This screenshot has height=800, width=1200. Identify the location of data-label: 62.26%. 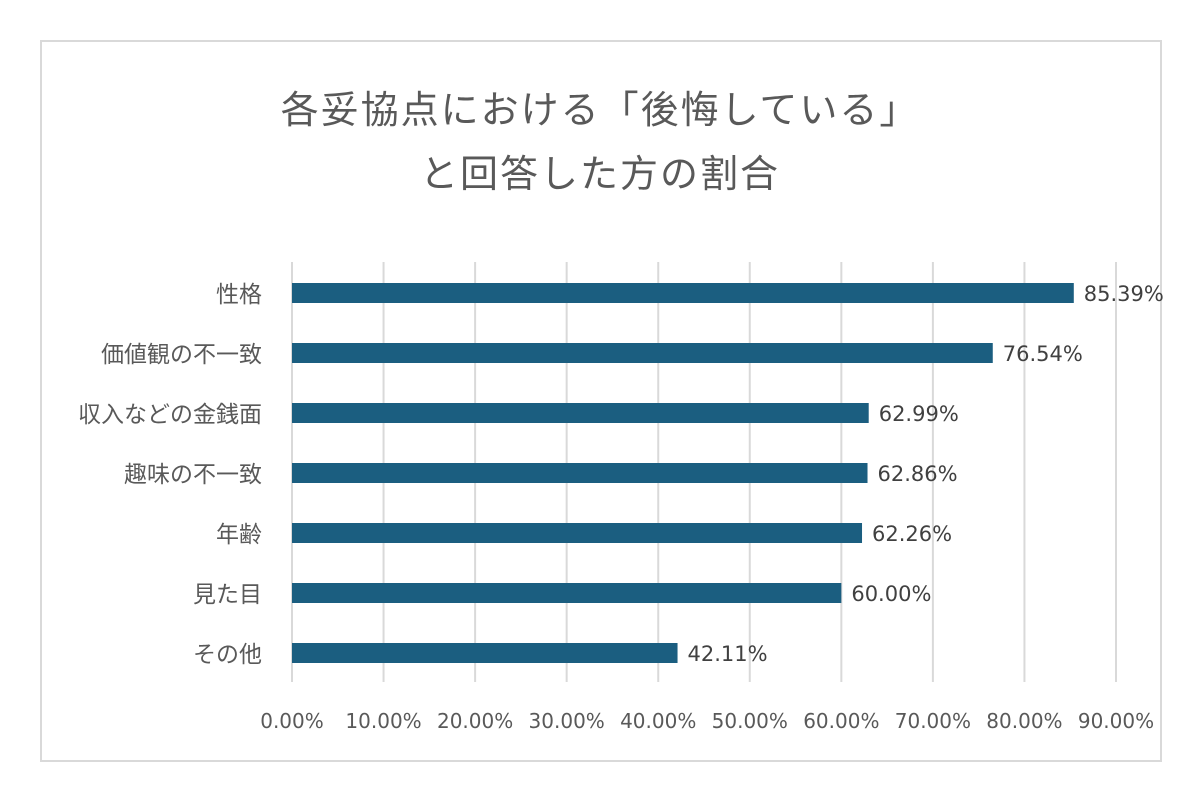
(912, 534).